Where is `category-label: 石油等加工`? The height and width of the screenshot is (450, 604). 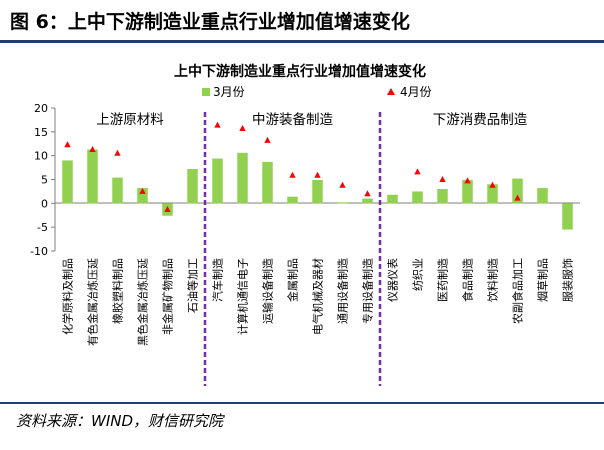 category-label: 石油等加工 is located at coordinates (193, 285).